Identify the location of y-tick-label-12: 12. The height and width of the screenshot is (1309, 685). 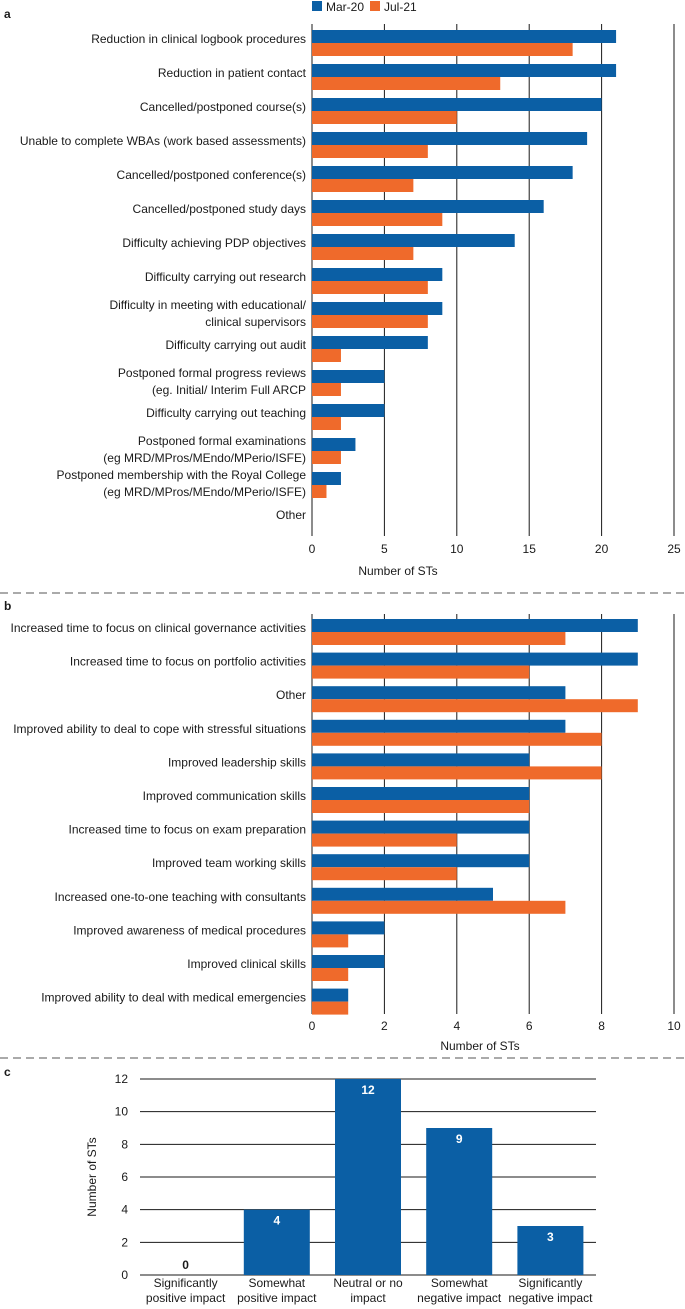
(122, 1079).